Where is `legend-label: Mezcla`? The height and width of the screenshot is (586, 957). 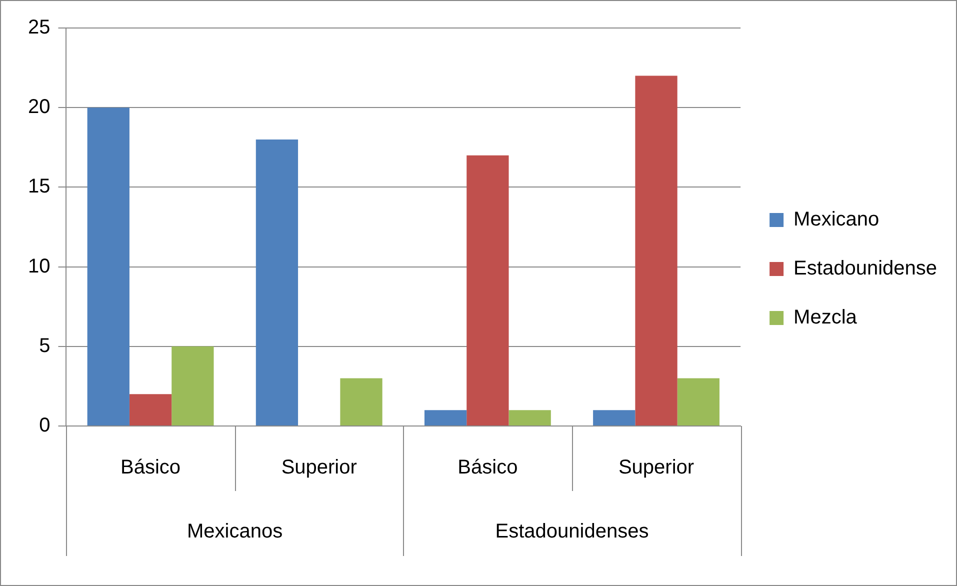 legend-label: Mezcla is located at coordinates (826, 317).